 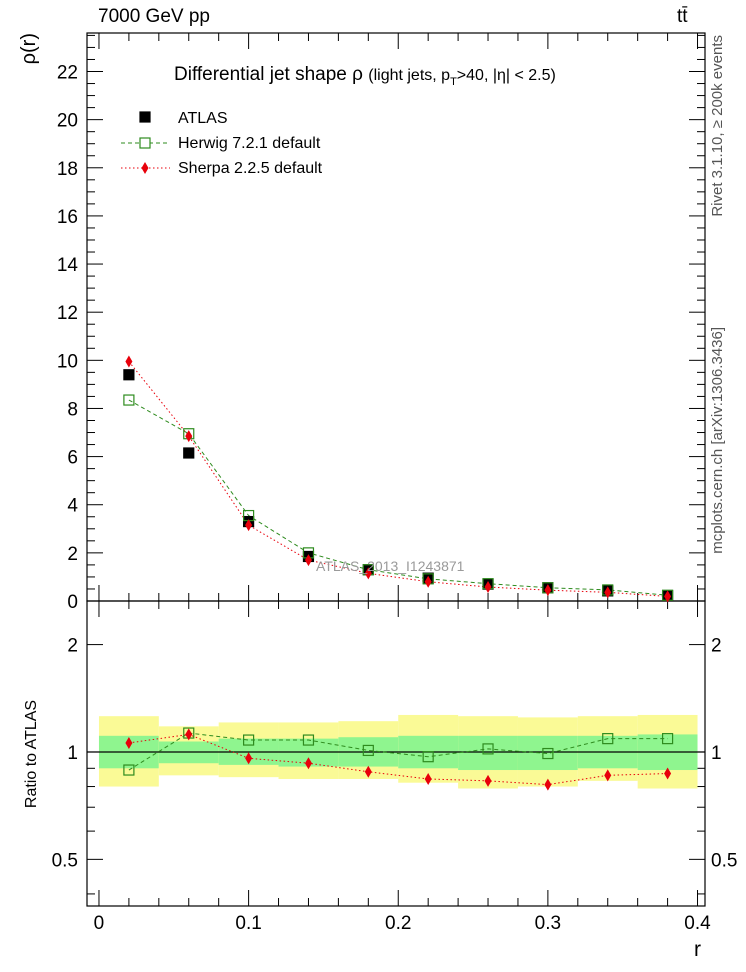 What do you see at coordinates (72, 458) in the screenshot?
I see `top-y-tick-label: 6` at bounding box center [72, 458].